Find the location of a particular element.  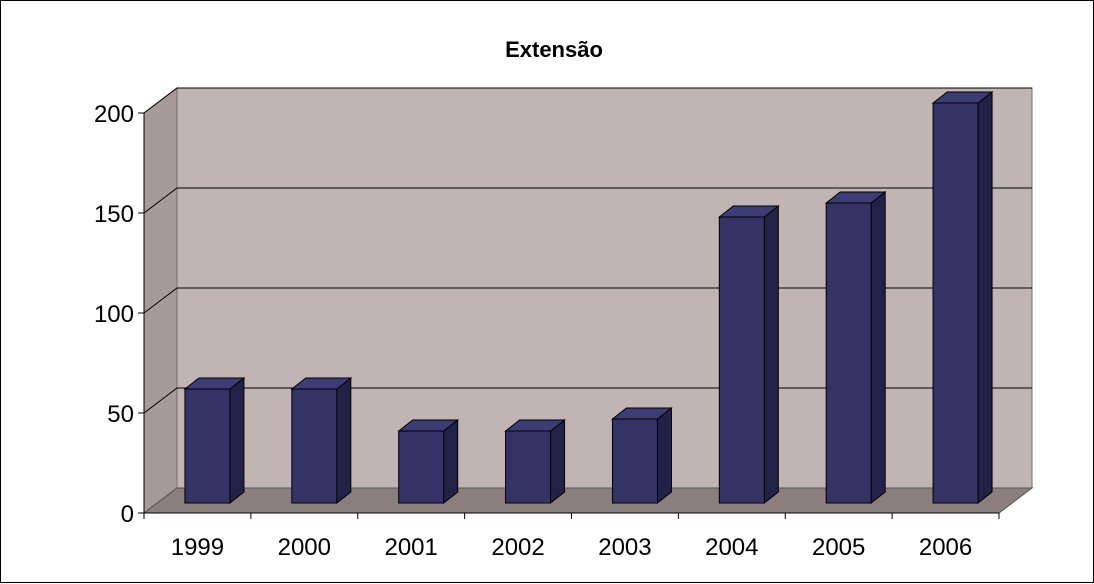

y-tick-label: 150 is located at coordinates (114, 214).